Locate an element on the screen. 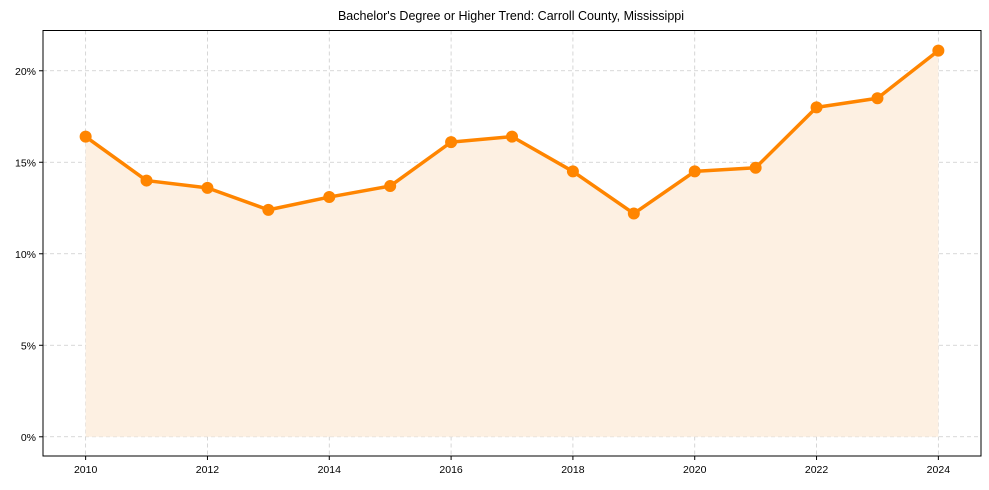 This screenshot has height=490, width=989. x-tick-label: 2020 is located at coordinates (695, 470).